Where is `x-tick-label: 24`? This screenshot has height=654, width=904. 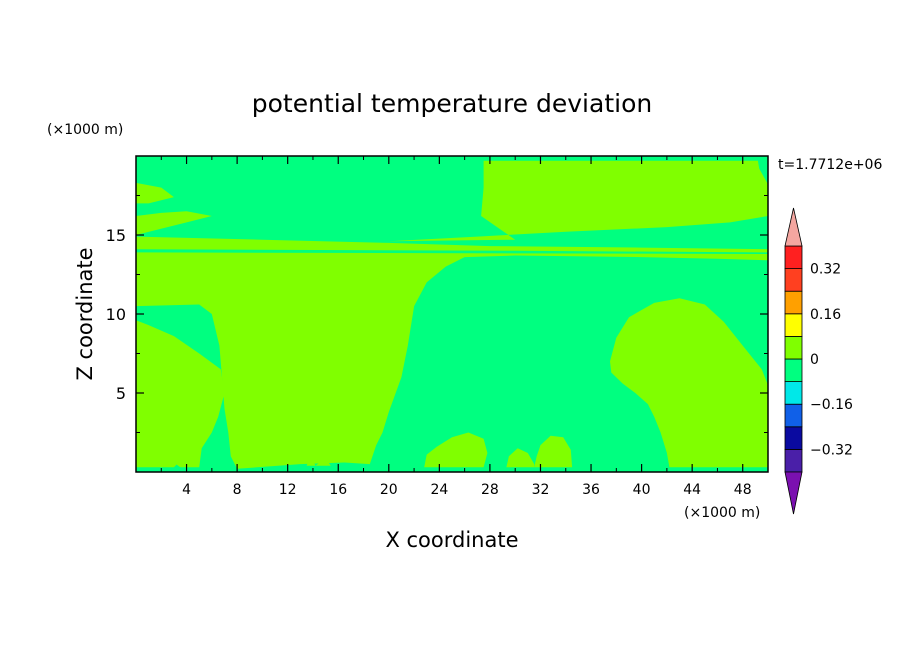 x-tick-label: 24 is located at coordinates (439, 490).